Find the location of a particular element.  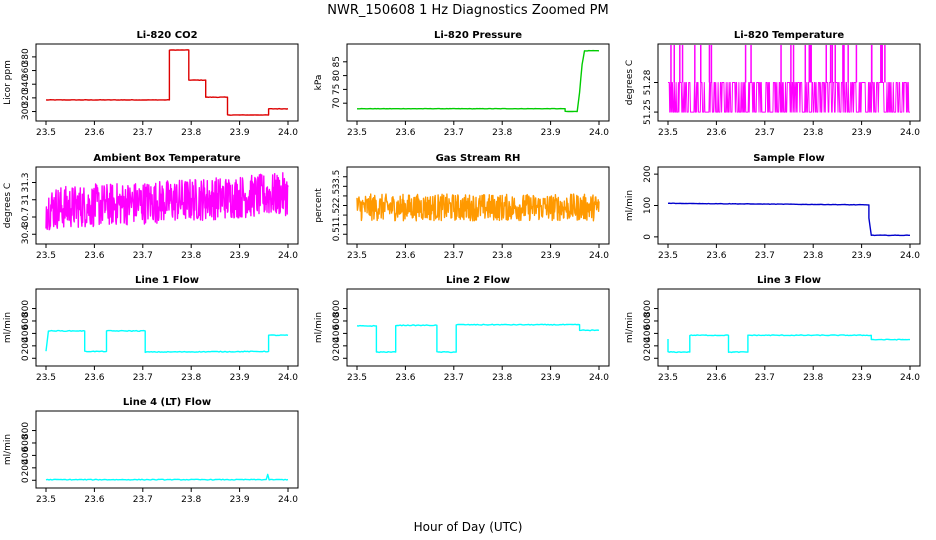

y-tick-label: 320 is located at coordinates (26, 97).